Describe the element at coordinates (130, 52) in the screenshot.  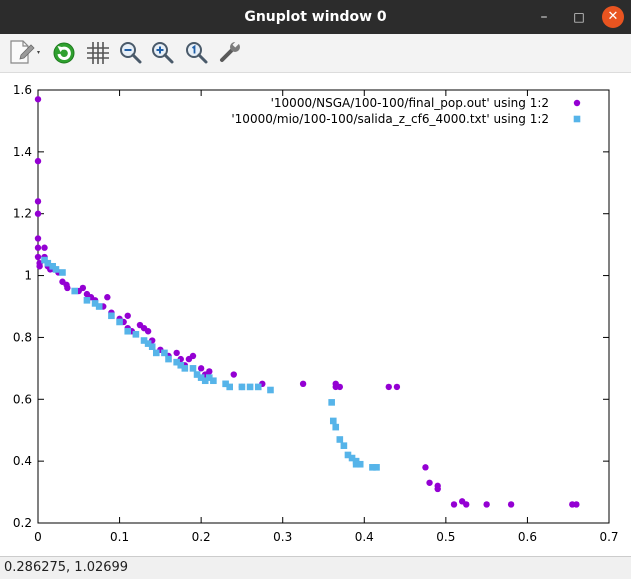
I see `zoom-previous-icon` at that location.